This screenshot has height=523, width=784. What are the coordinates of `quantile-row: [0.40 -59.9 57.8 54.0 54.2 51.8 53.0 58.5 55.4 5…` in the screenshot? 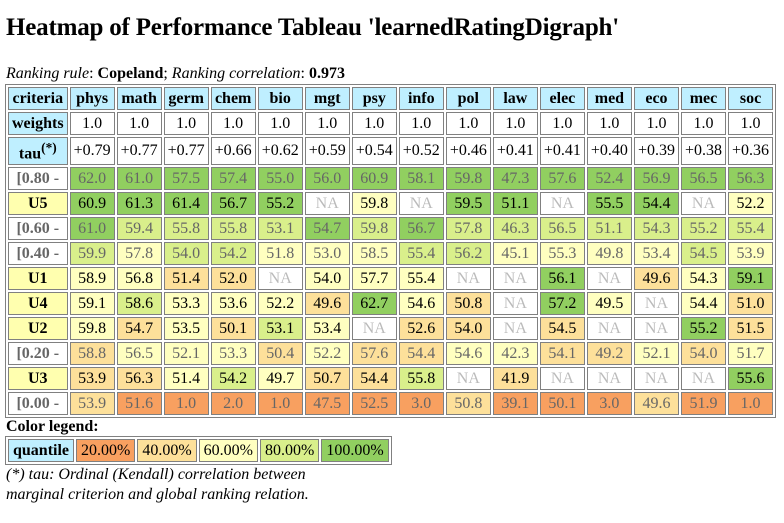 It's located at (391, 254).